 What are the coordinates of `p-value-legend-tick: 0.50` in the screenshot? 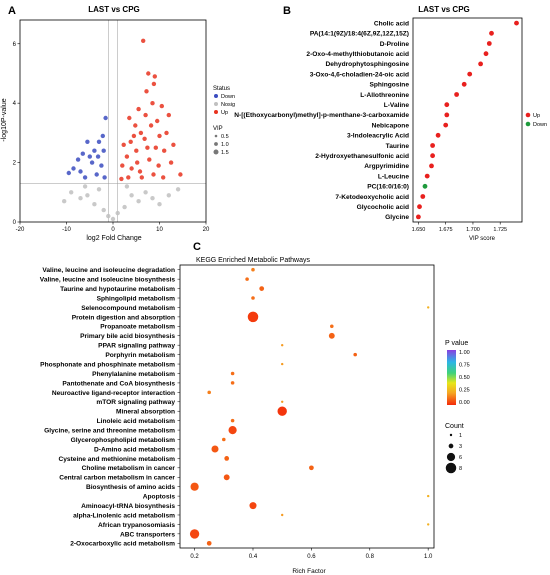 It's located at (464, 378).